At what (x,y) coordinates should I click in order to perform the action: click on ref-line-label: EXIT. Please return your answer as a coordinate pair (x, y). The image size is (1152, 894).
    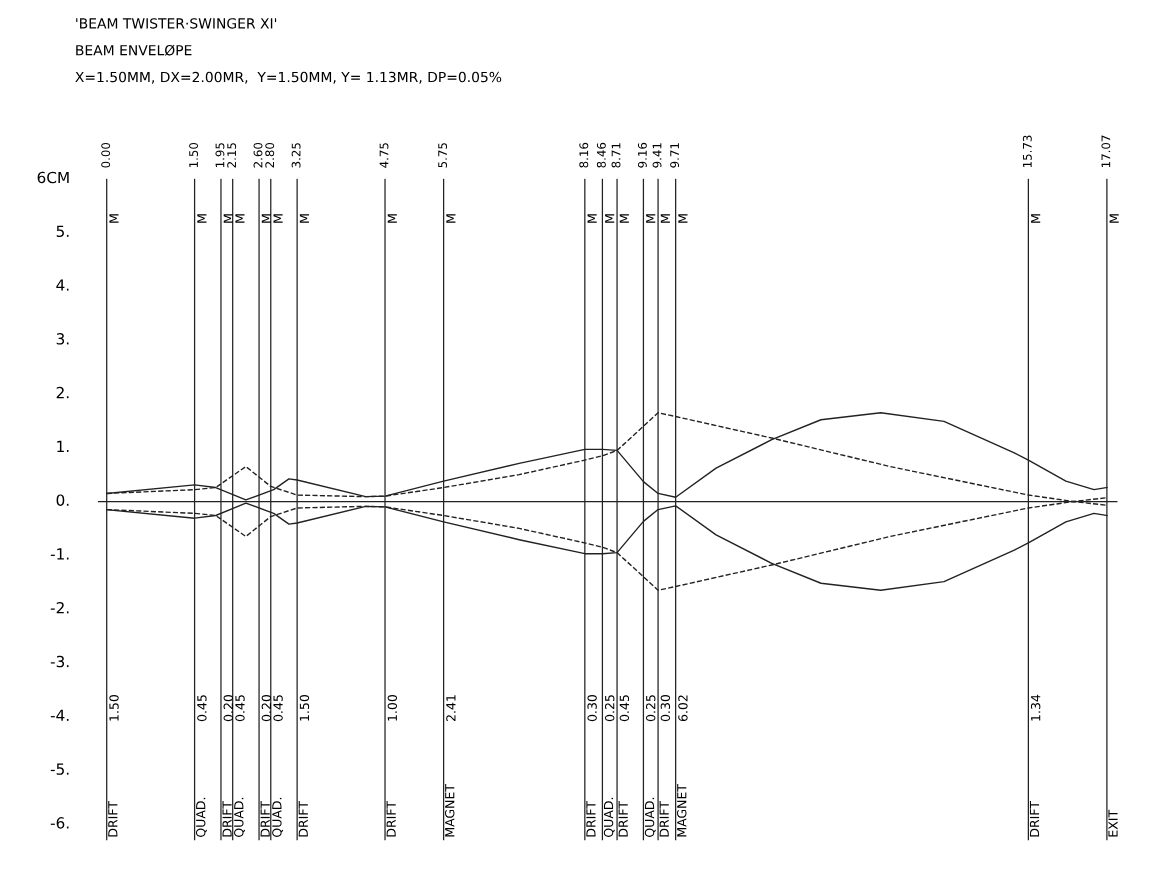
    Looking at the image, I should click on (1113, 823).